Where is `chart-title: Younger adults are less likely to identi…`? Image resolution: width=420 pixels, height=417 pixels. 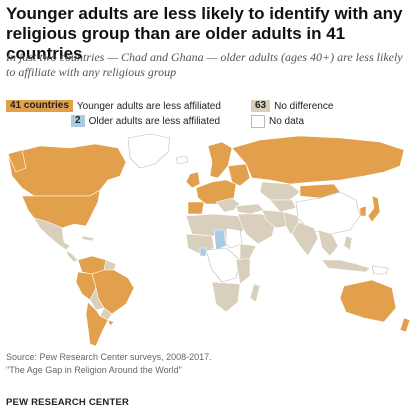
chart-title: Younger adults are less likely to identi… is located at coordinates (204, 33).